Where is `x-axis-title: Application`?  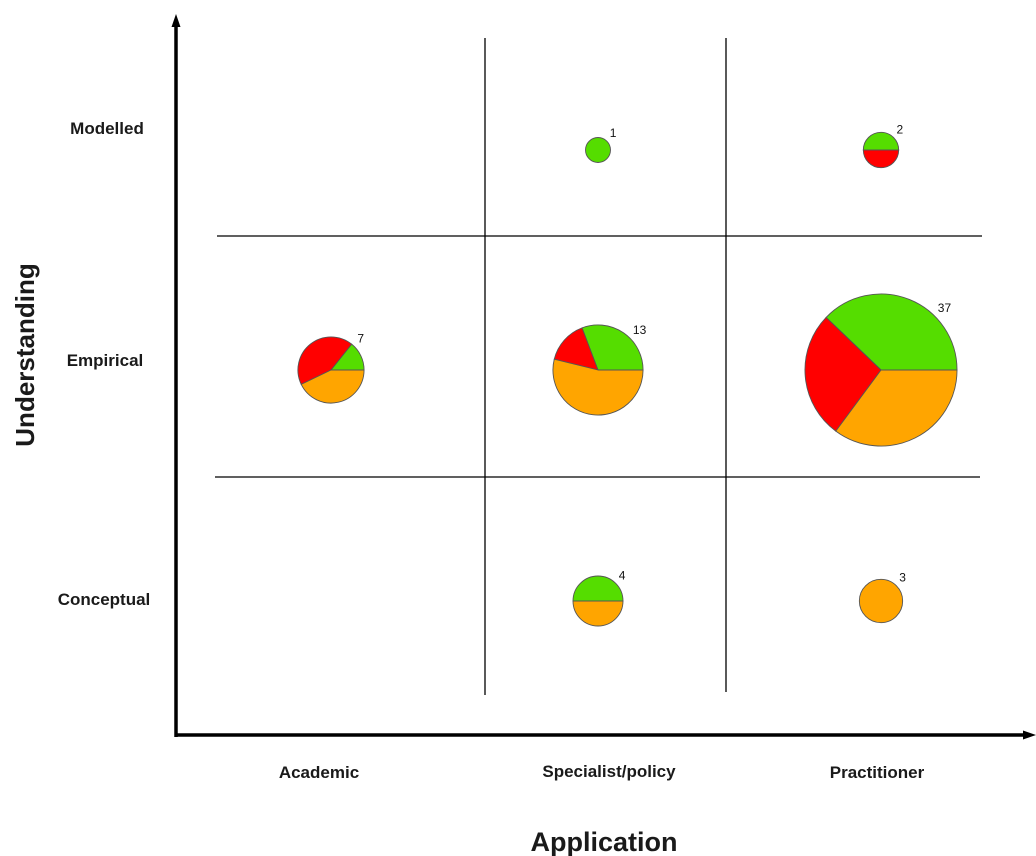
x-axis-title: Application is located at coordinates (604, 841).